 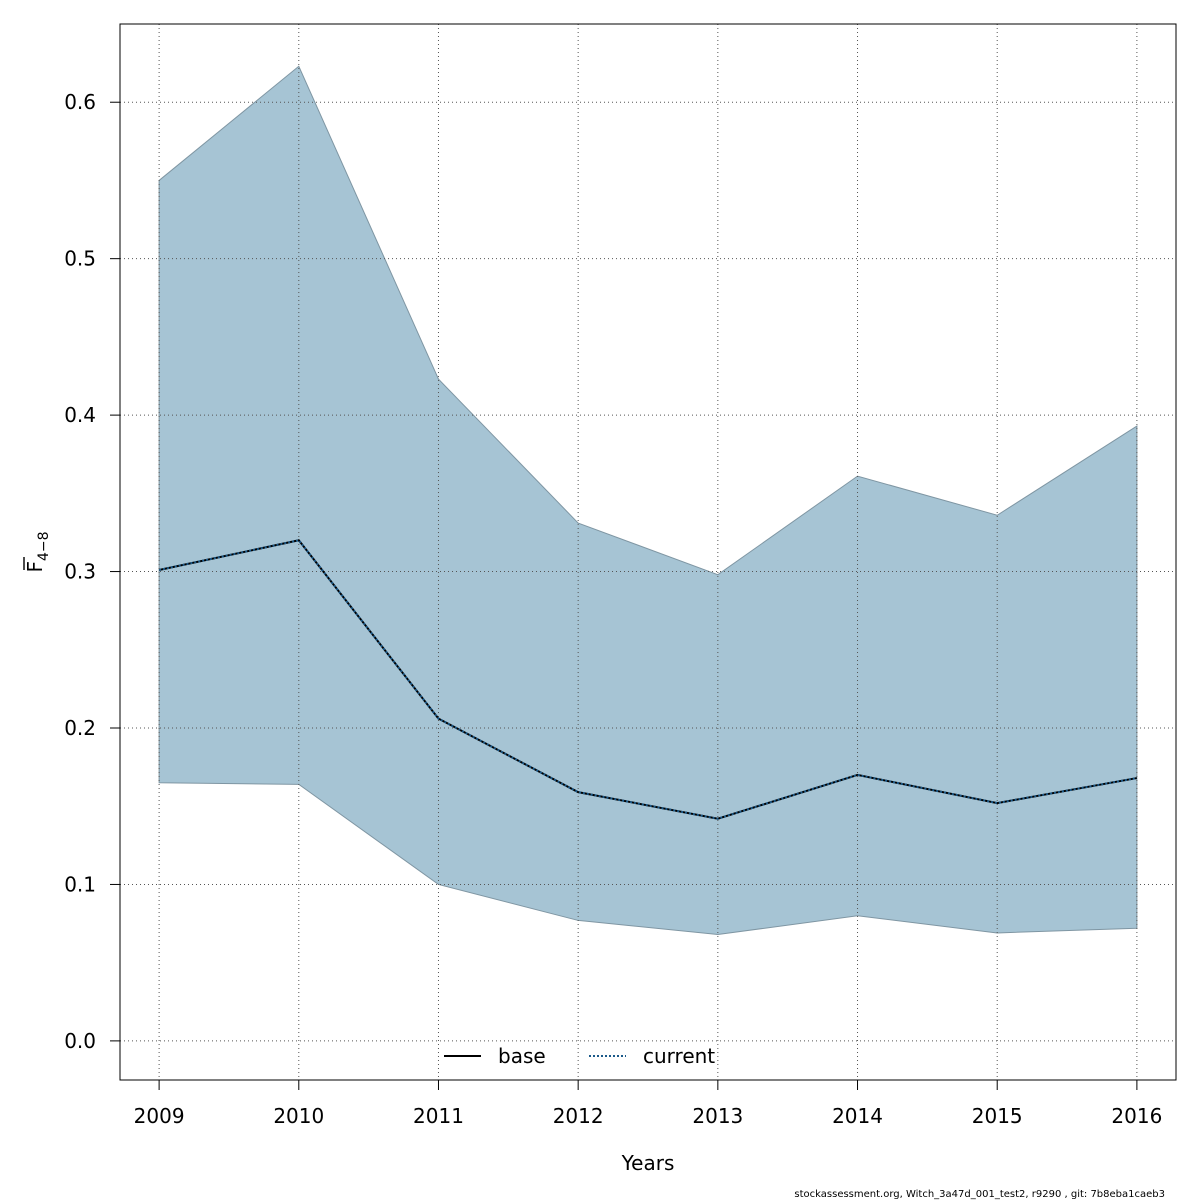 I want to click on y-tick-label: 0.0, so click(x=80, y=1041).